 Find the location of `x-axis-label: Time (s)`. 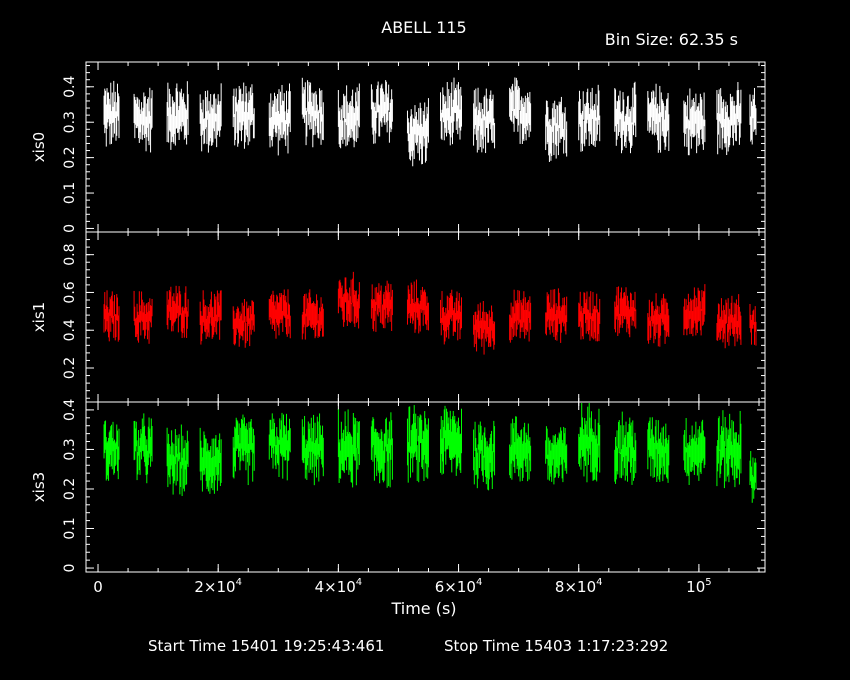

x-axis-label: Time (s) is located at coordinates (423, 608).